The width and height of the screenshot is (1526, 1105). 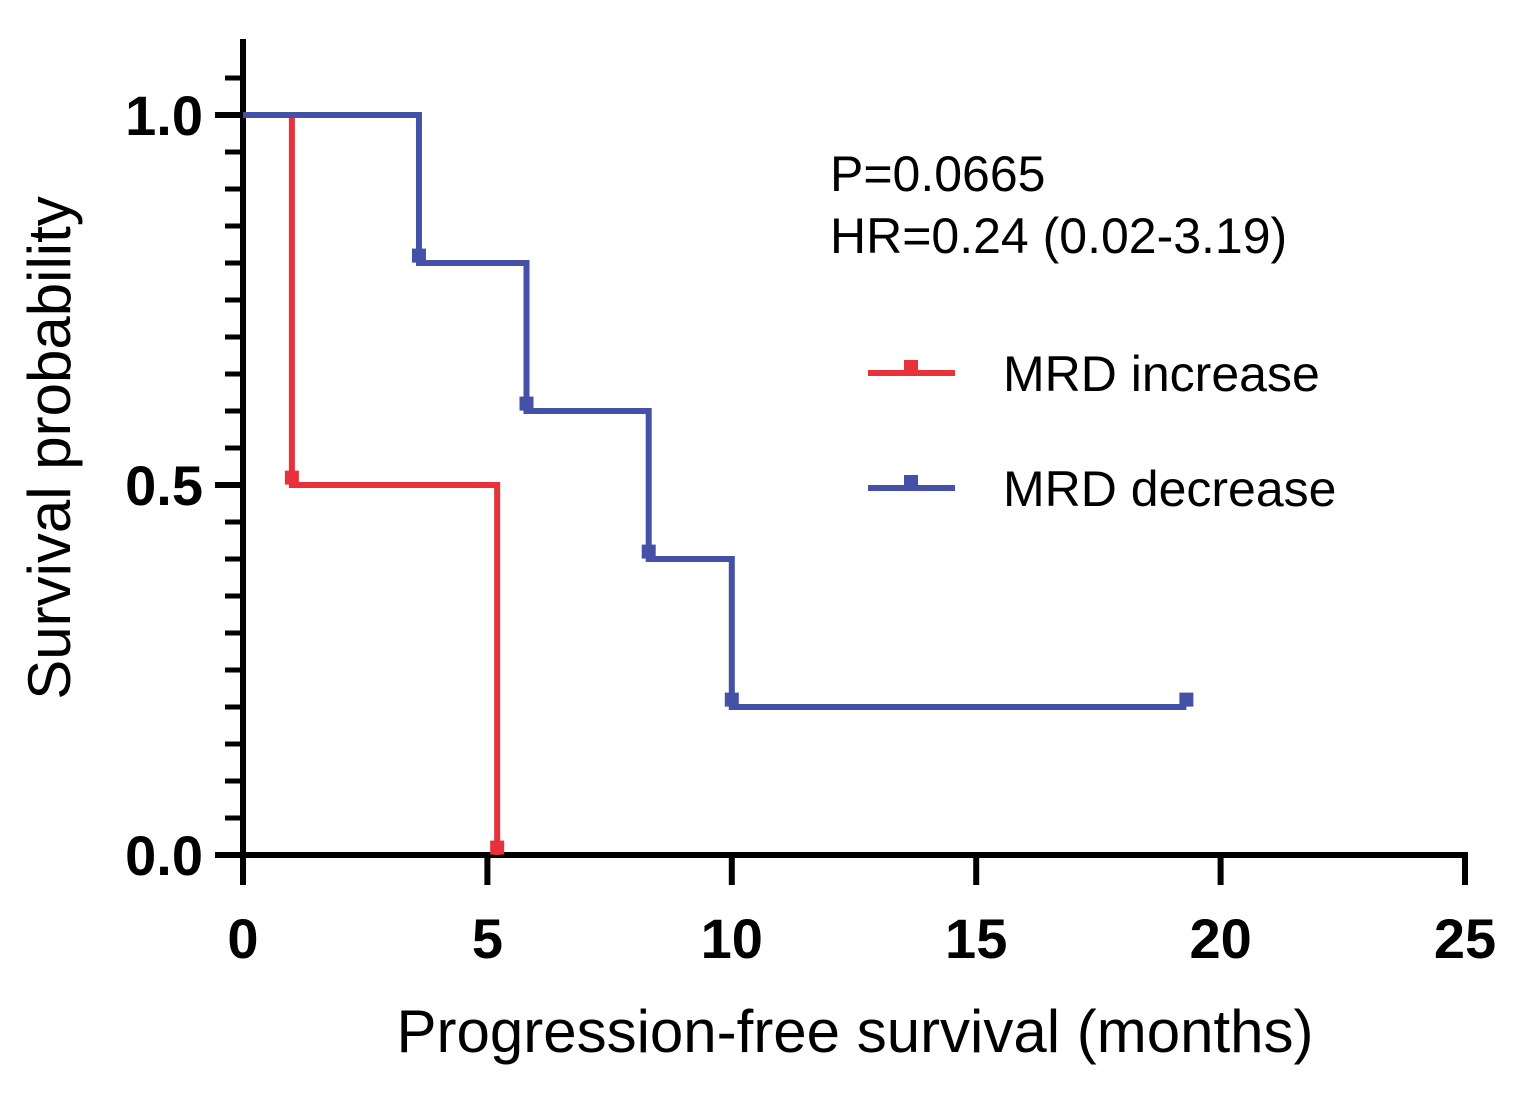 I want to click on legend-item-mrd-increase: MRD increase, so click(x=1094, y=374).